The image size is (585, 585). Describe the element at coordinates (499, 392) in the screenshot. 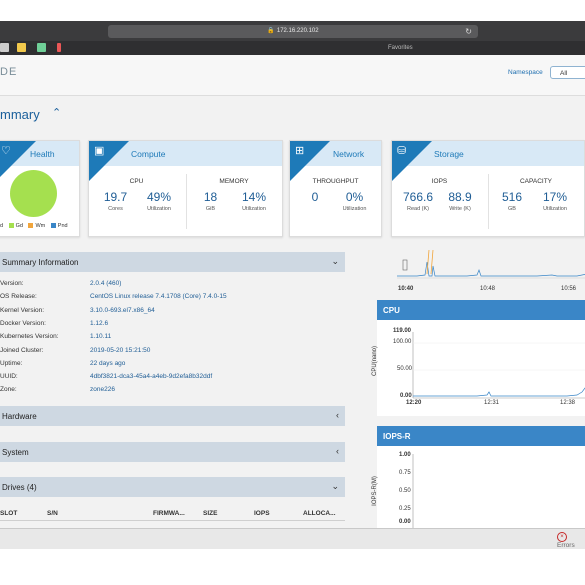

I see `cpu-series-line` at that location.